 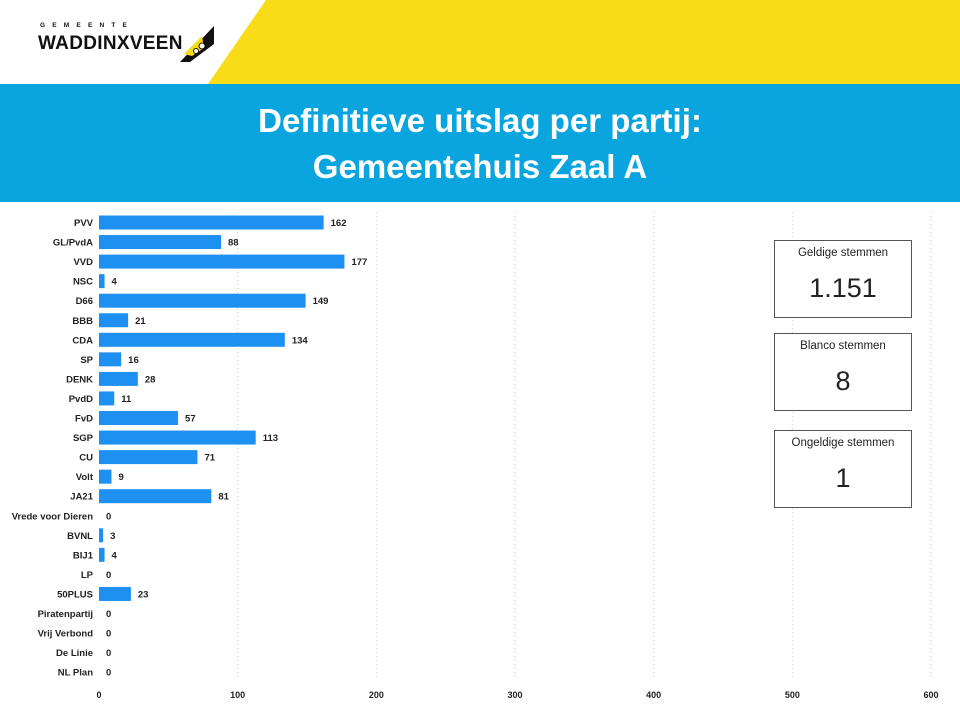 What do you see at coordinates (133, 360) in the screenshot?
I see `data-label: 16` at bounding box center [133, 360].